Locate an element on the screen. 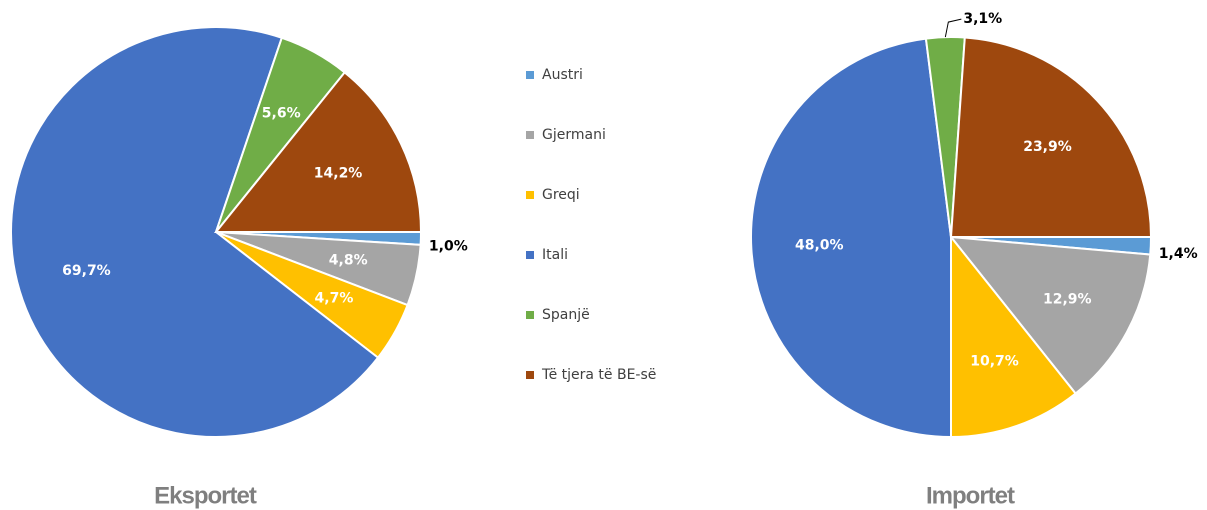 This screenshot has width=1207, height=510. legend-label: Itali is located at coordinates (555, 255).